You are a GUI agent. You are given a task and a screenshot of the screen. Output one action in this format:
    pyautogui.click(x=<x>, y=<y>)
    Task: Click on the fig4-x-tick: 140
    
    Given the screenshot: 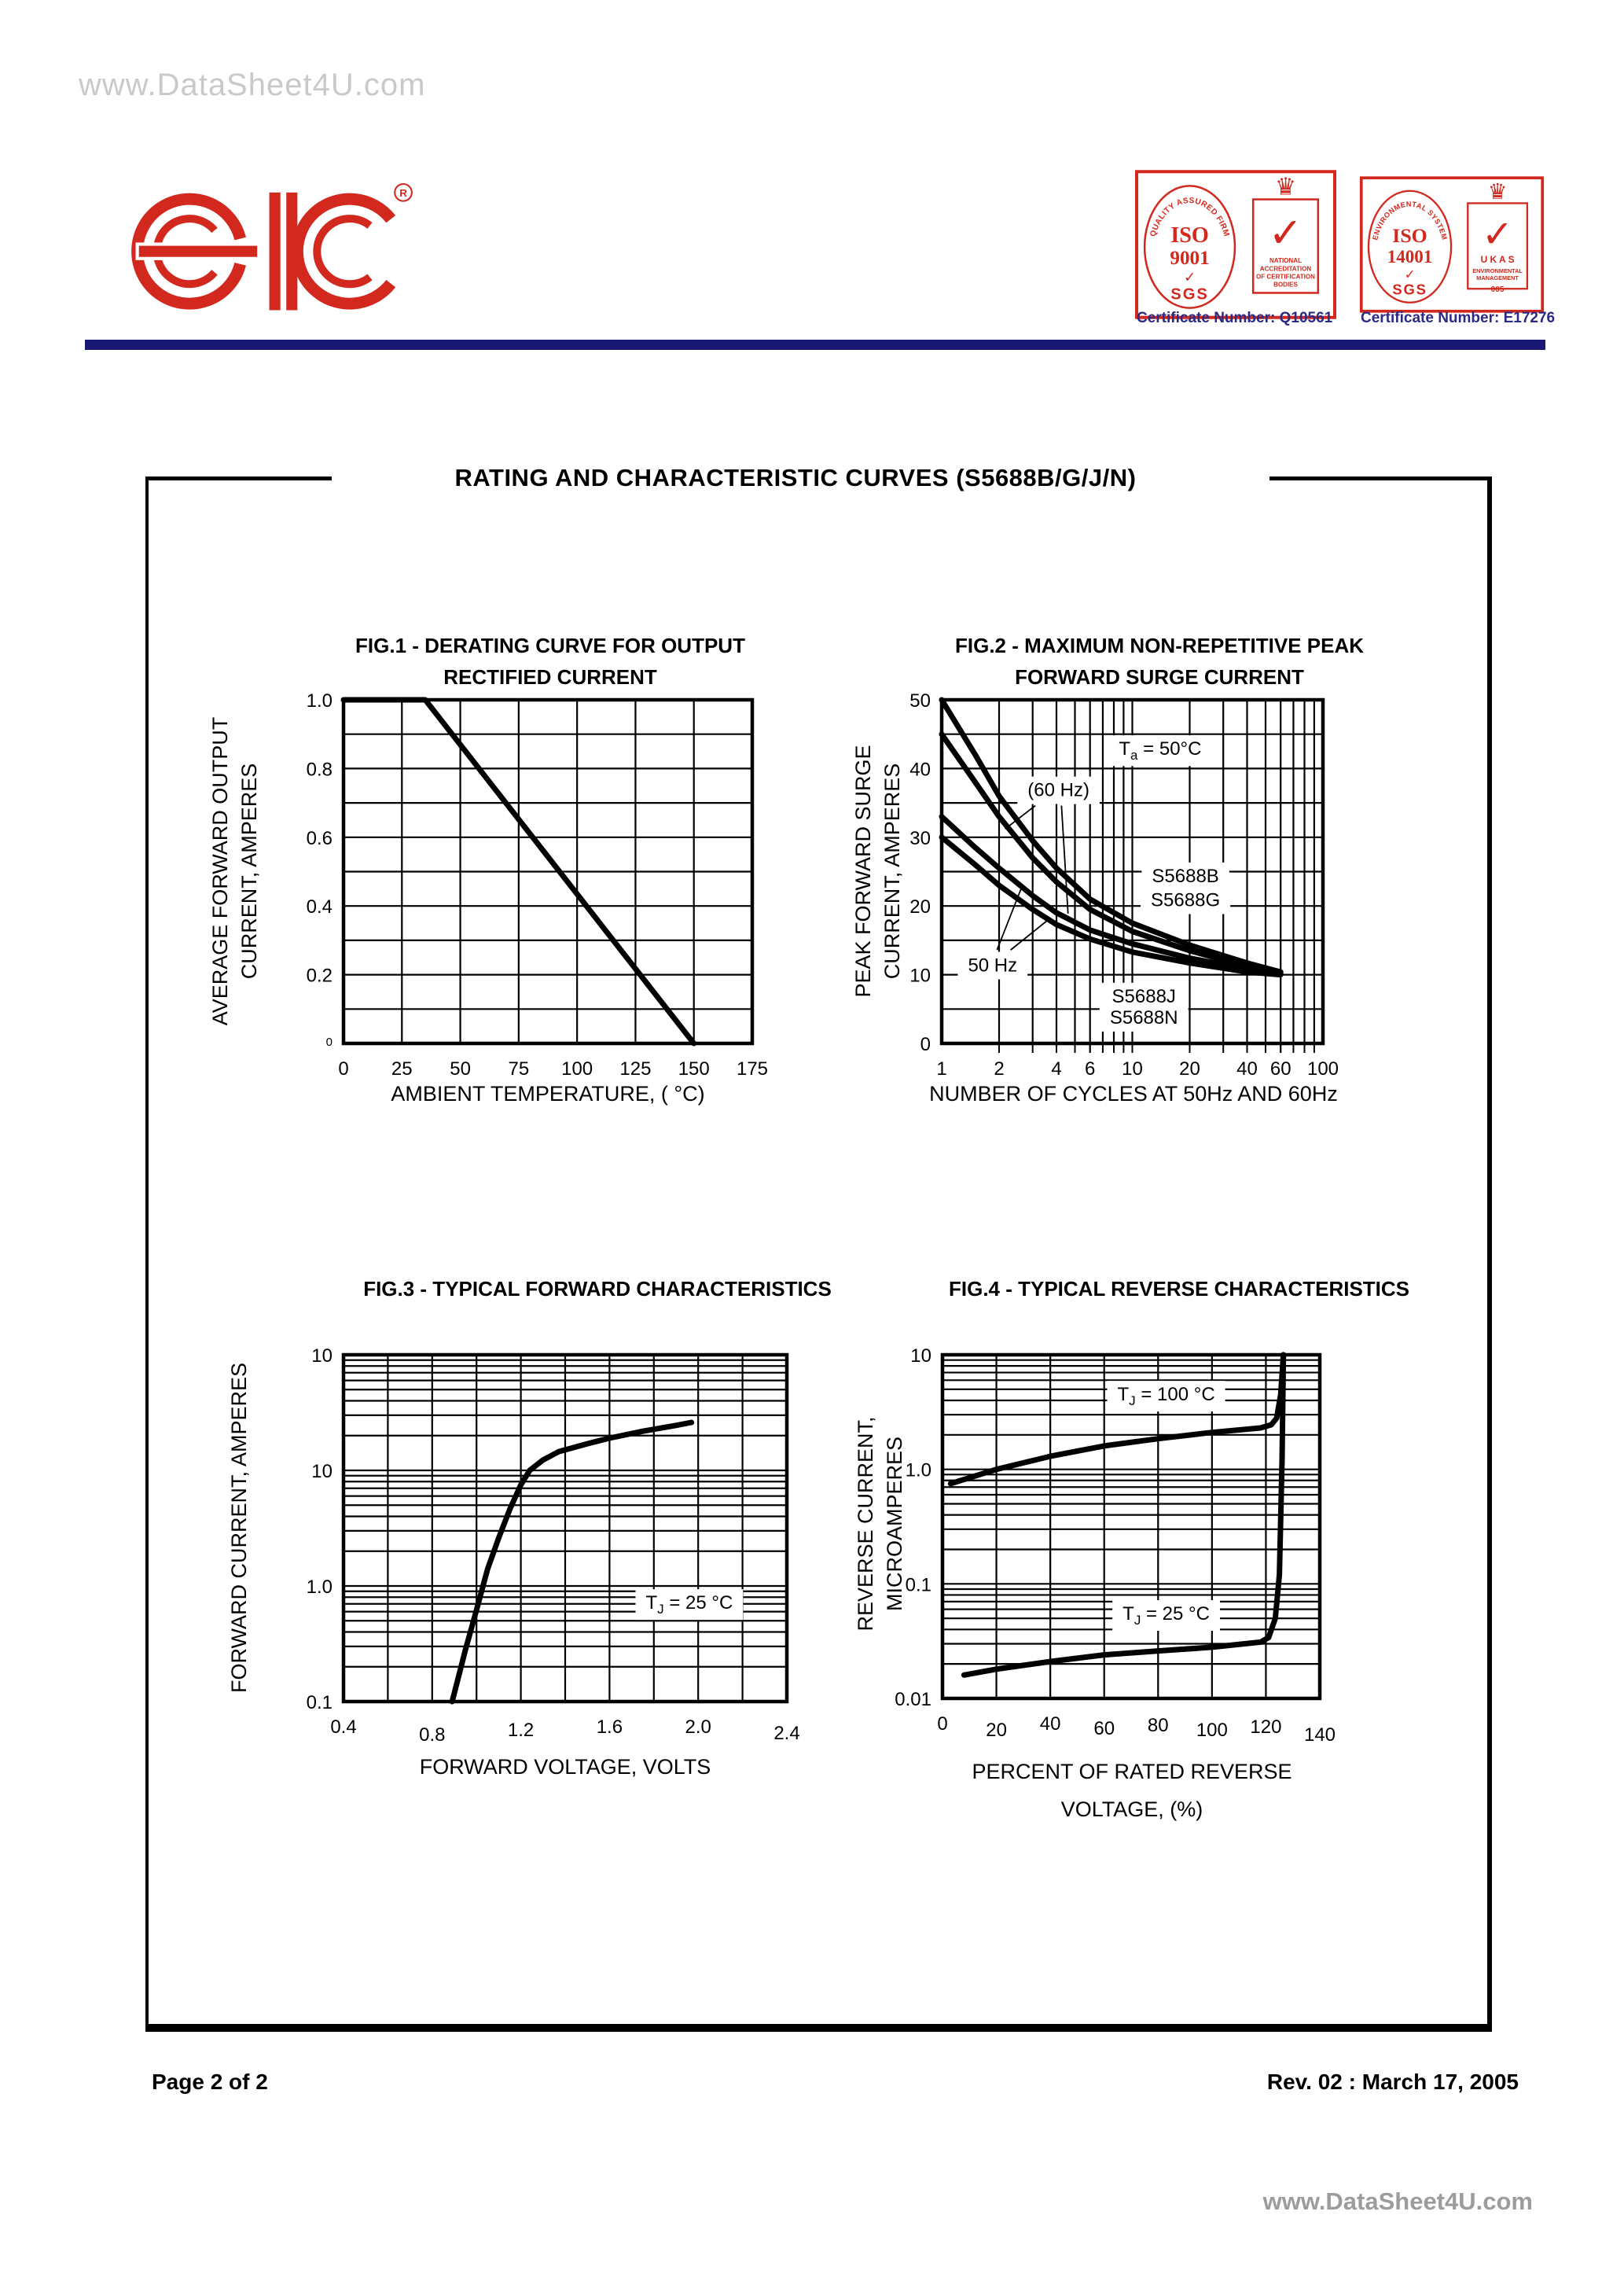 What is the action you would take?
    pyautogui.click(x=1320, y=1735)
    